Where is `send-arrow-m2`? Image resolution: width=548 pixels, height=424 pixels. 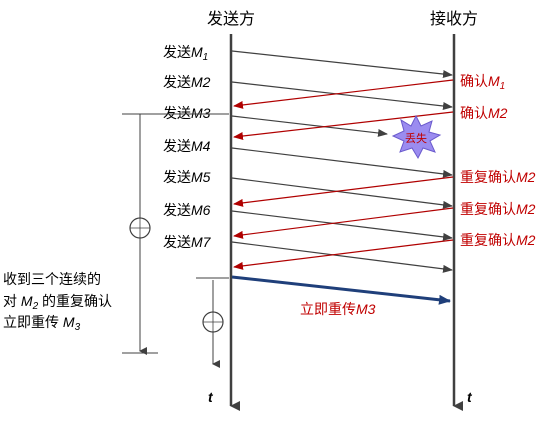 send-arrow-m2 is located at coordinates (342, 95).